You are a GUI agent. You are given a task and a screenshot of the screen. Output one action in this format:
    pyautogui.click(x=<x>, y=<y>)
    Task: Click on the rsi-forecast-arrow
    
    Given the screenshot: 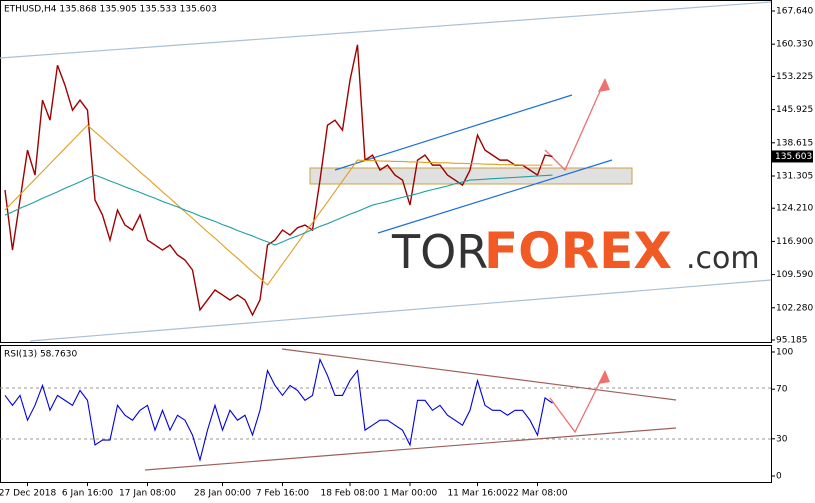 What is the action you would take?
    pyautogui.click(x=577, y=402)
    